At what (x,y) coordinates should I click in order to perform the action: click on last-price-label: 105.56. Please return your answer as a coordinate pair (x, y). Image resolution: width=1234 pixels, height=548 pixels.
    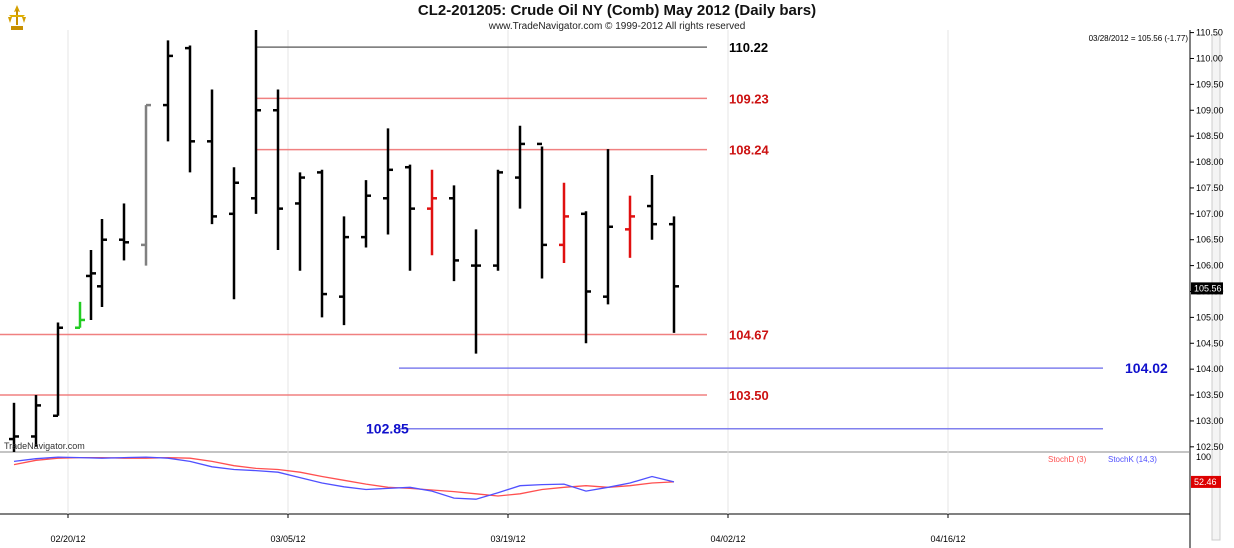
    Looking at the image, I should click on (1208, 288).